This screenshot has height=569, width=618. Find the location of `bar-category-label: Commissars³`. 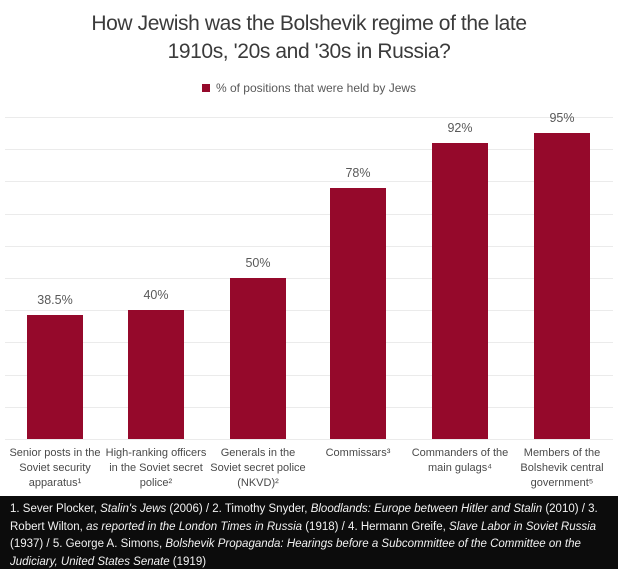

bar-category-label: Commissars³ is located at coordinates (358, 453).